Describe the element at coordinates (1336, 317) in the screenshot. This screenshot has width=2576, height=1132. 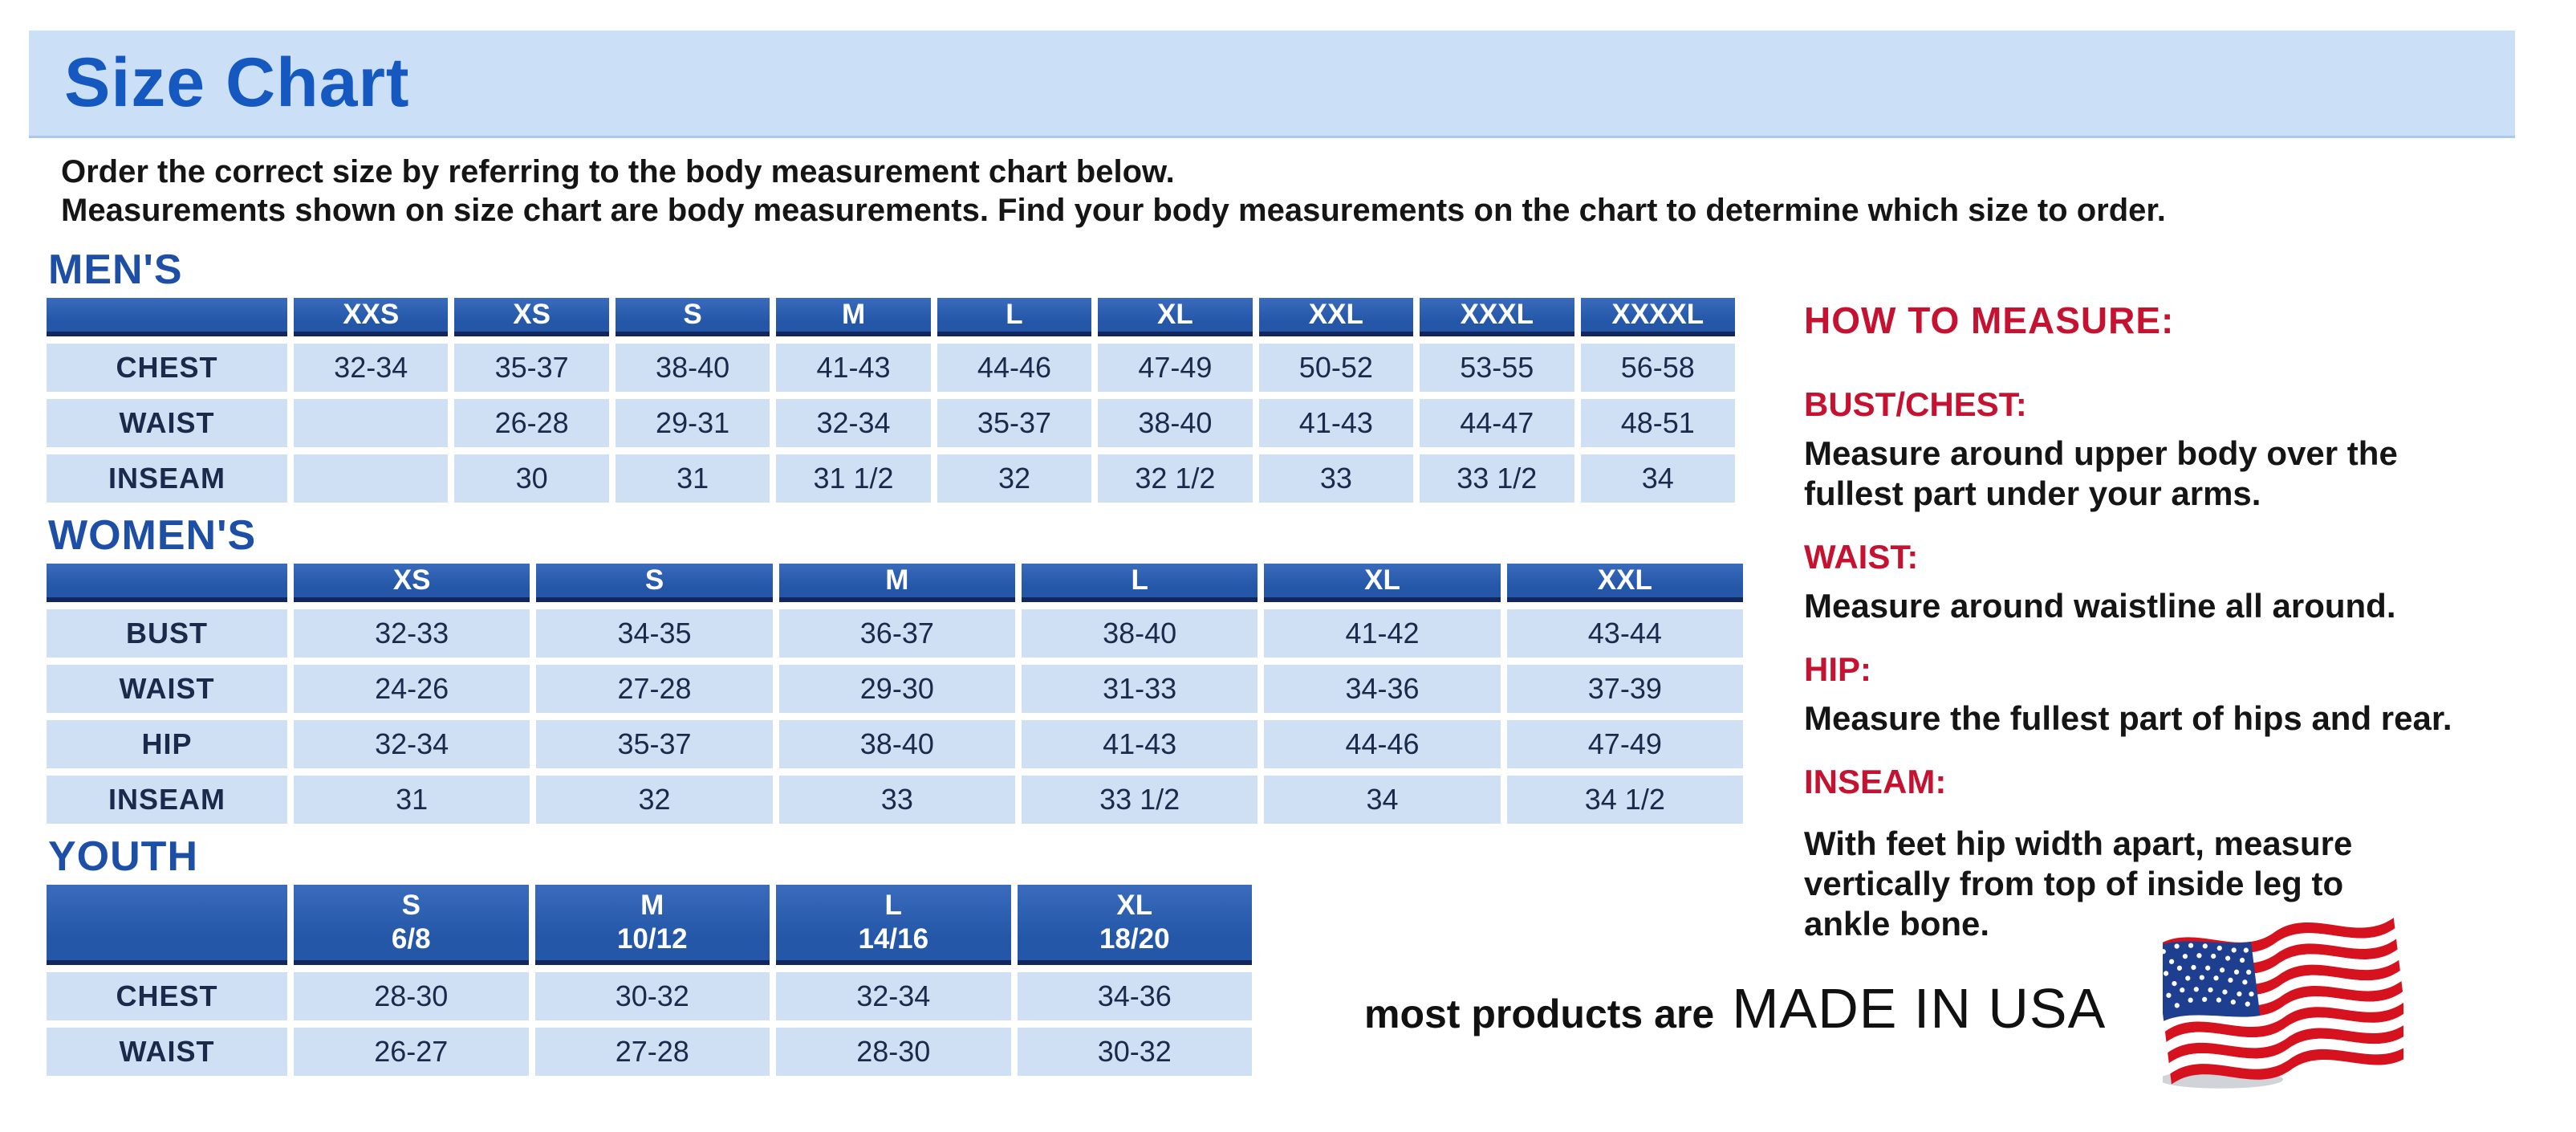
I see `column-header: XXL` at that location.